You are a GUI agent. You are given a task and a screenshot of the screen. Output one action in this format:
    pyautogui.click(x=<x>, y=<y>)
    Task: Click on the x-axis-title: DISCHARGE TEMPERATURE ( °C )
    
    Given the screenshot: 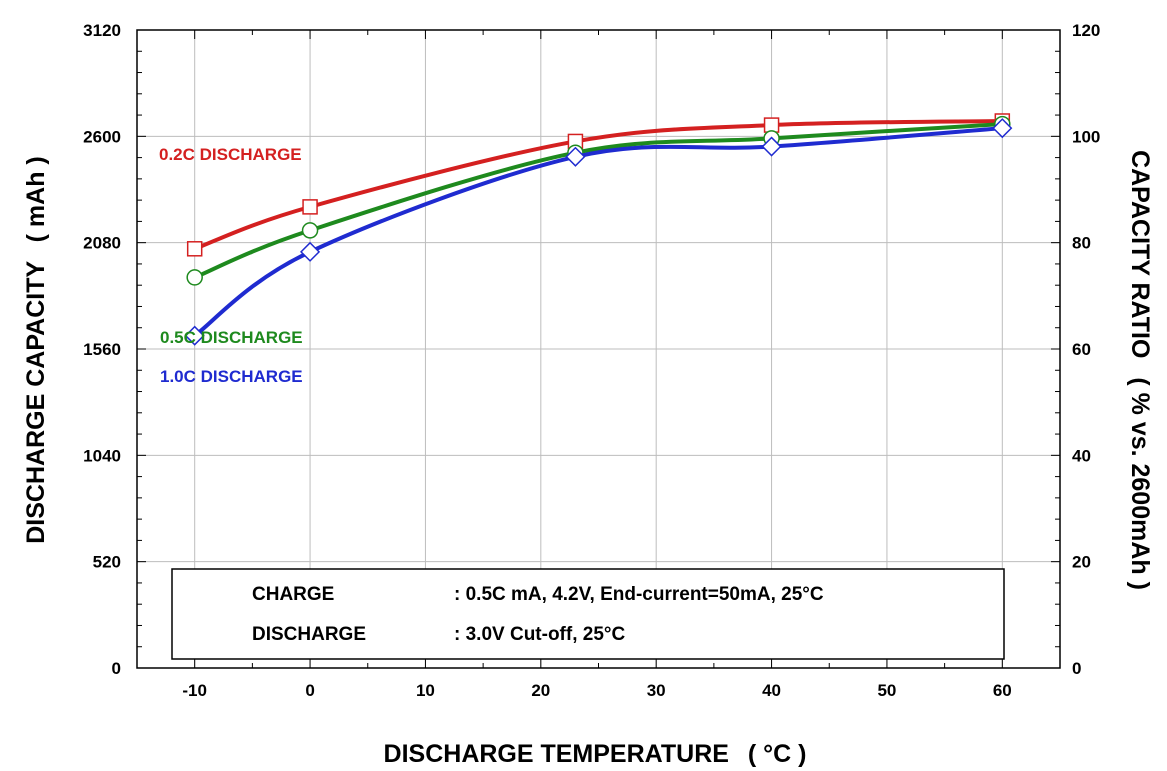 What is the action you would take?
    pyautogui.click(x=595, y=754)
    